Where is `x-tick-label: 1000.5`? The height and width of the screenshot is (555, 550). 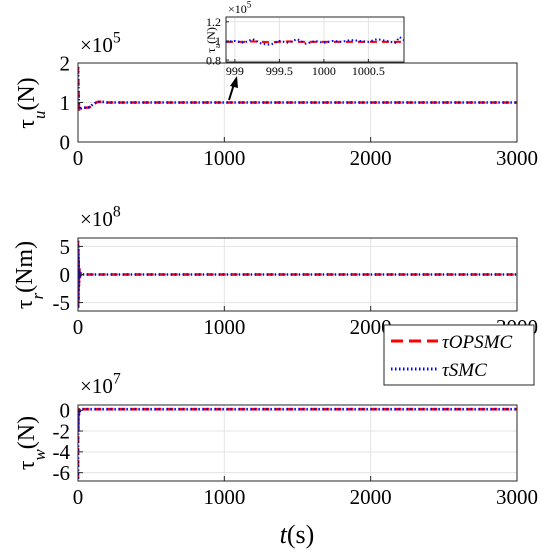
x-tick-label: 1000.5 is located at coordinates (368, 71).